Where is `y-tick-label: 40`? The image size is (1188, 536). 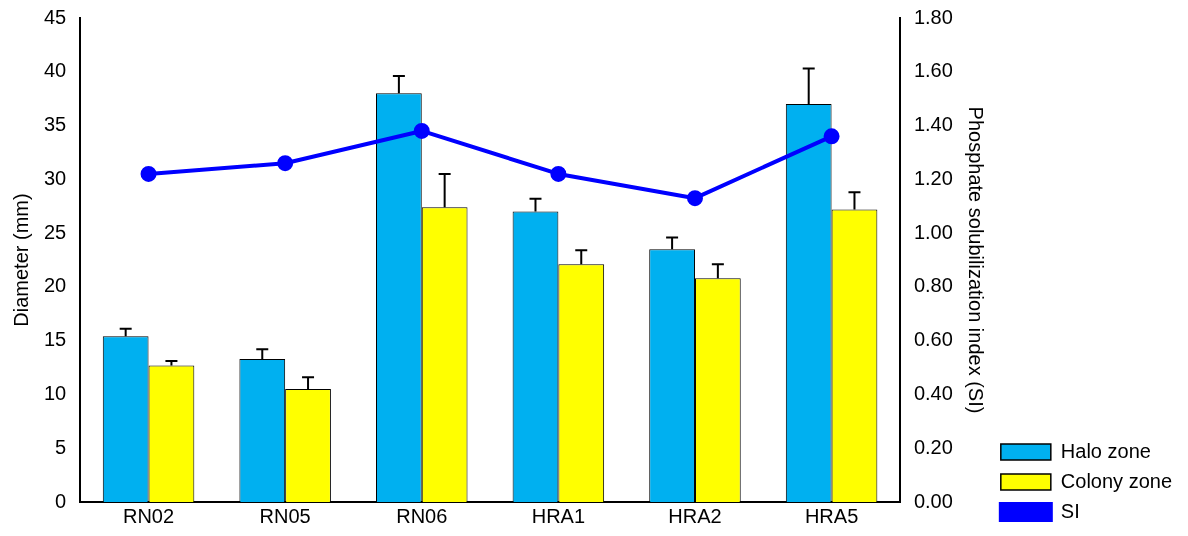
y-tick-label: 40 is located at coordinates (55, 70).